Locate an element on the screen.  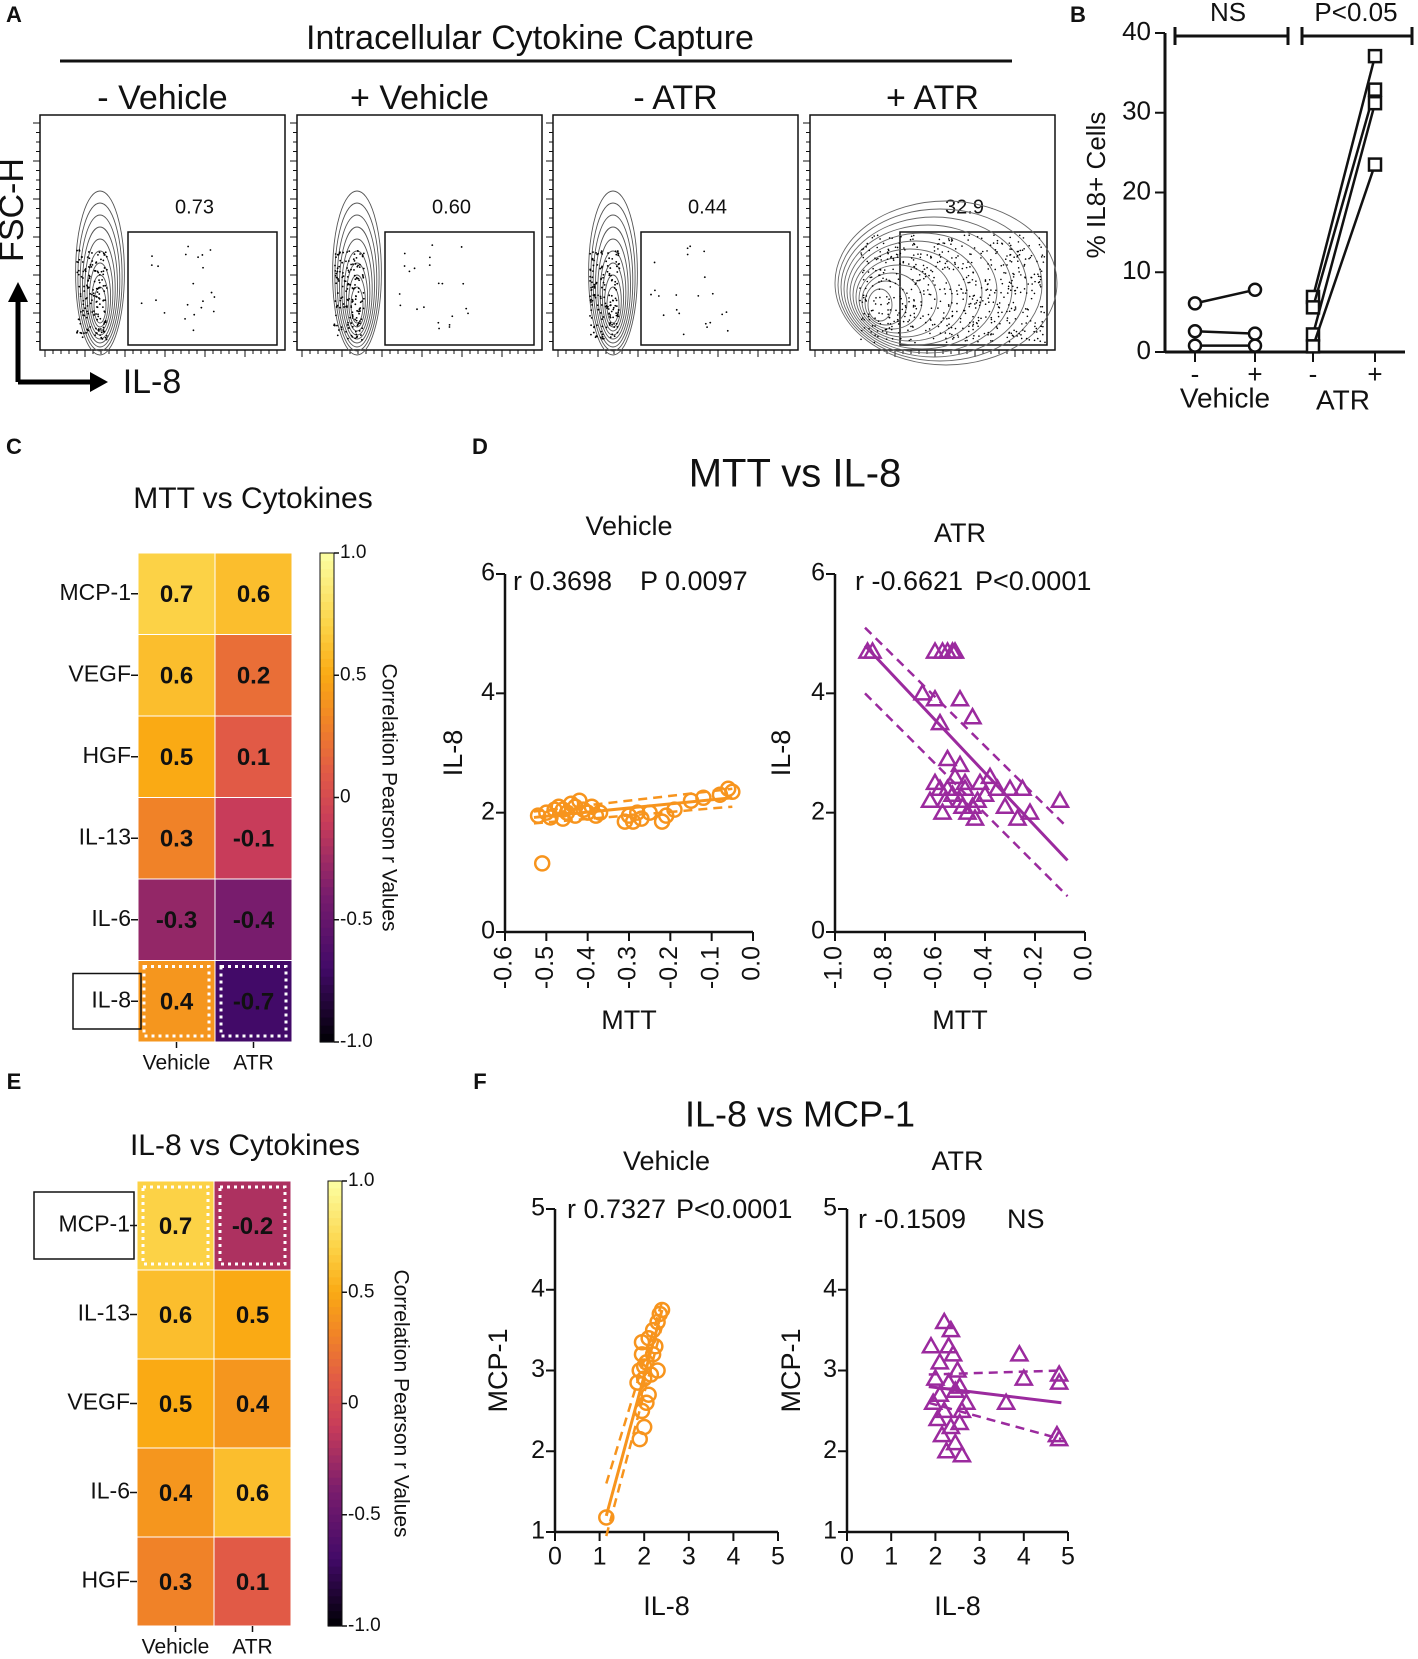
y-tick-label: 1 is located at coordinates (538, 1531).